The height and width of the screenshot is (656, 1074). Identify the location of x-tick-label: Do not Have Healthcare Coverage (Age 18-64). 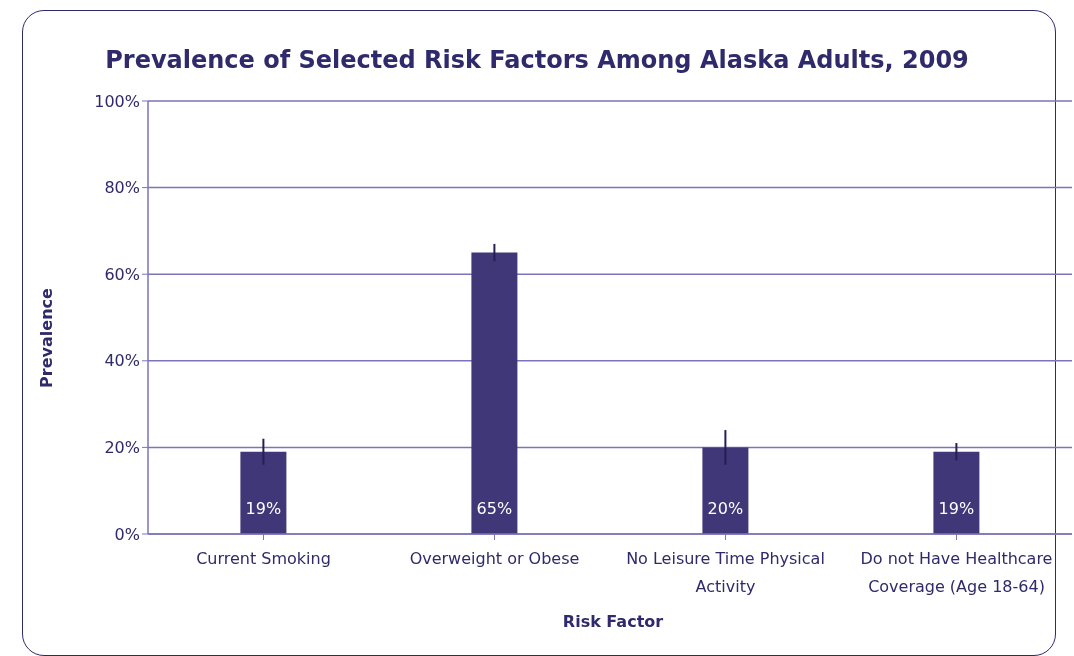
(956, 572).